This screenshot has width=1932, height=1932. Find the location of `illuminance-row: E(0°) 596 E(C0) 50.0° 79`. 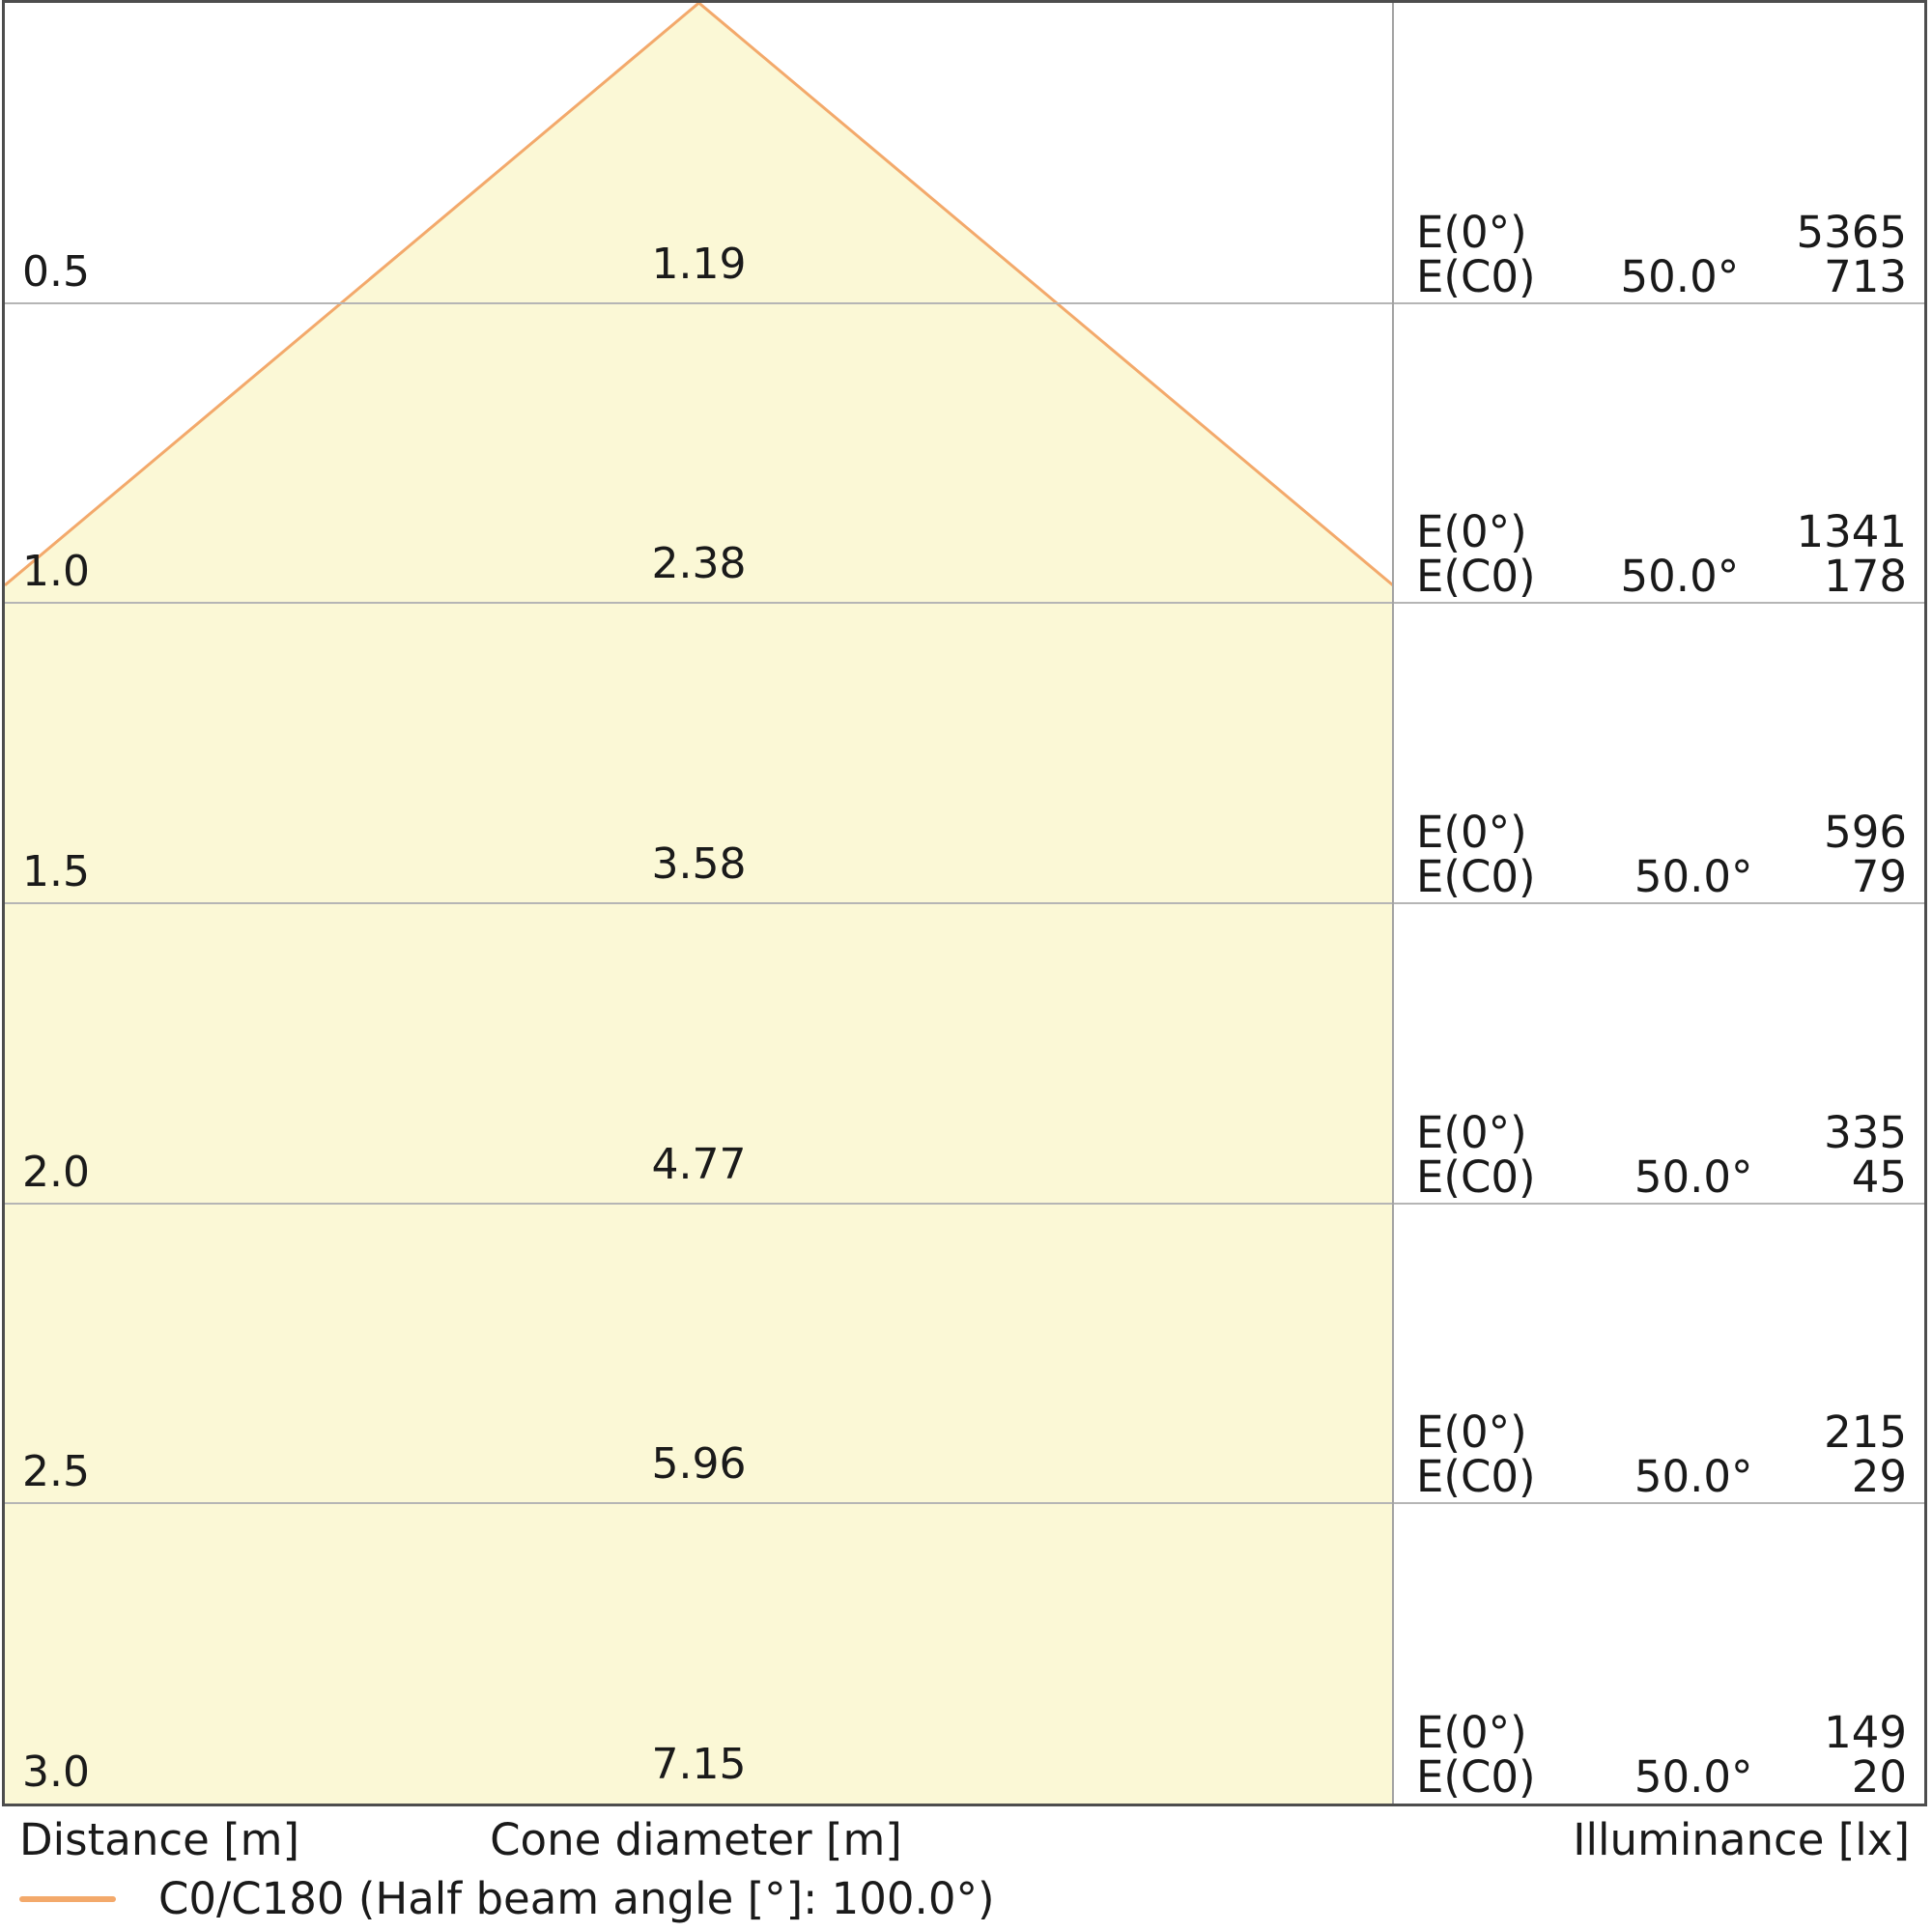

illuminance-row: E(0°) 596 E(C0) 50.0° 79 is located at coordinates (1658, 854).